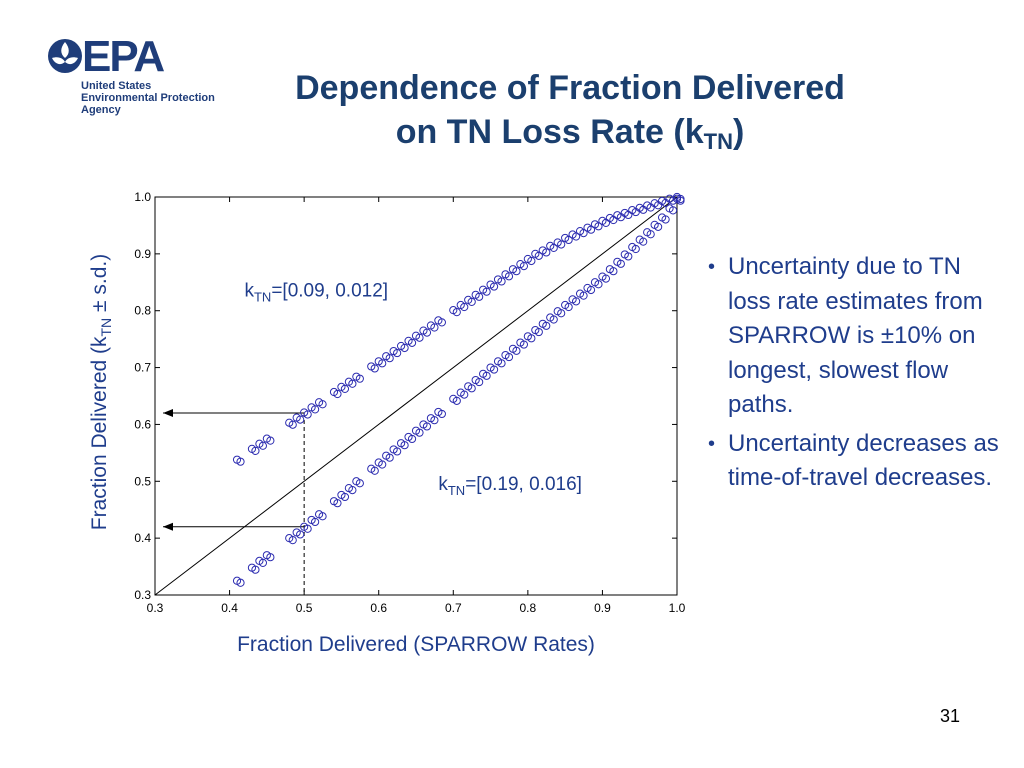  I want to click on y-axis-label-prefix: Fraction Delivered (k, so click(99, 433).